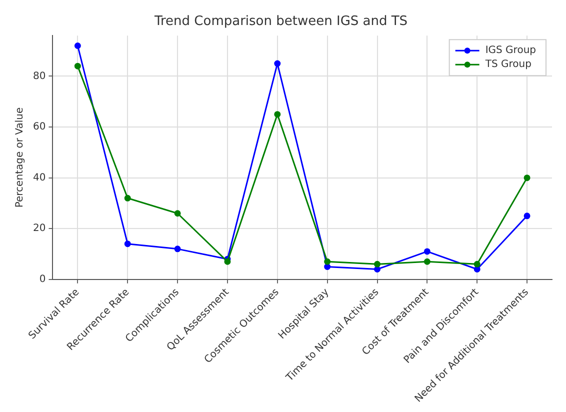 This screenshot has width=566, height=412. Describe the element at coordinates (42, 280) in the screenshot. I see `y-tick-label: 0` at that location.